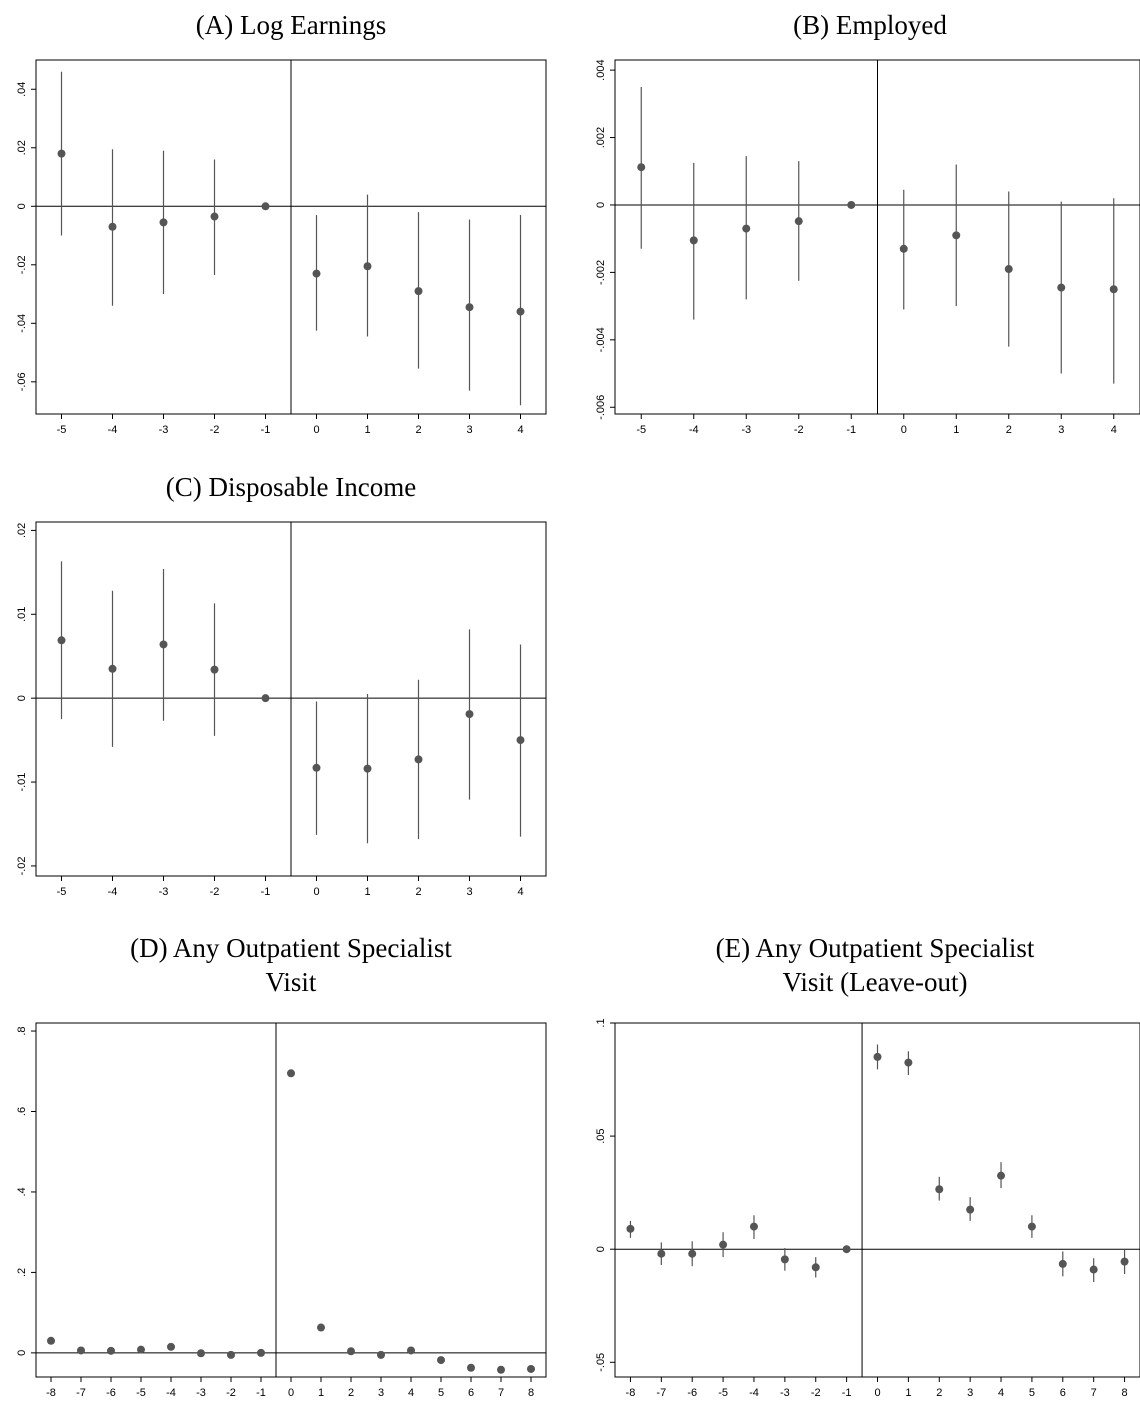 This screenshot has width=1140, height=1401. I want to click on chart-title-line-2: Visit (Leave-out), so click(875, 982).